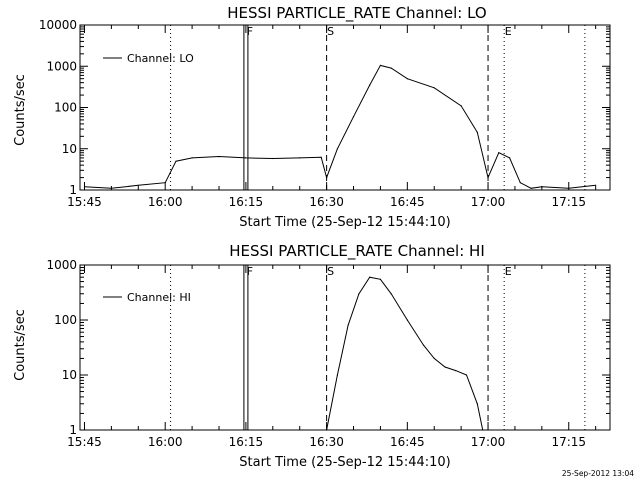 The image size is (640, 480). I want to click on legend: Channel: HI, so click(147, 297).